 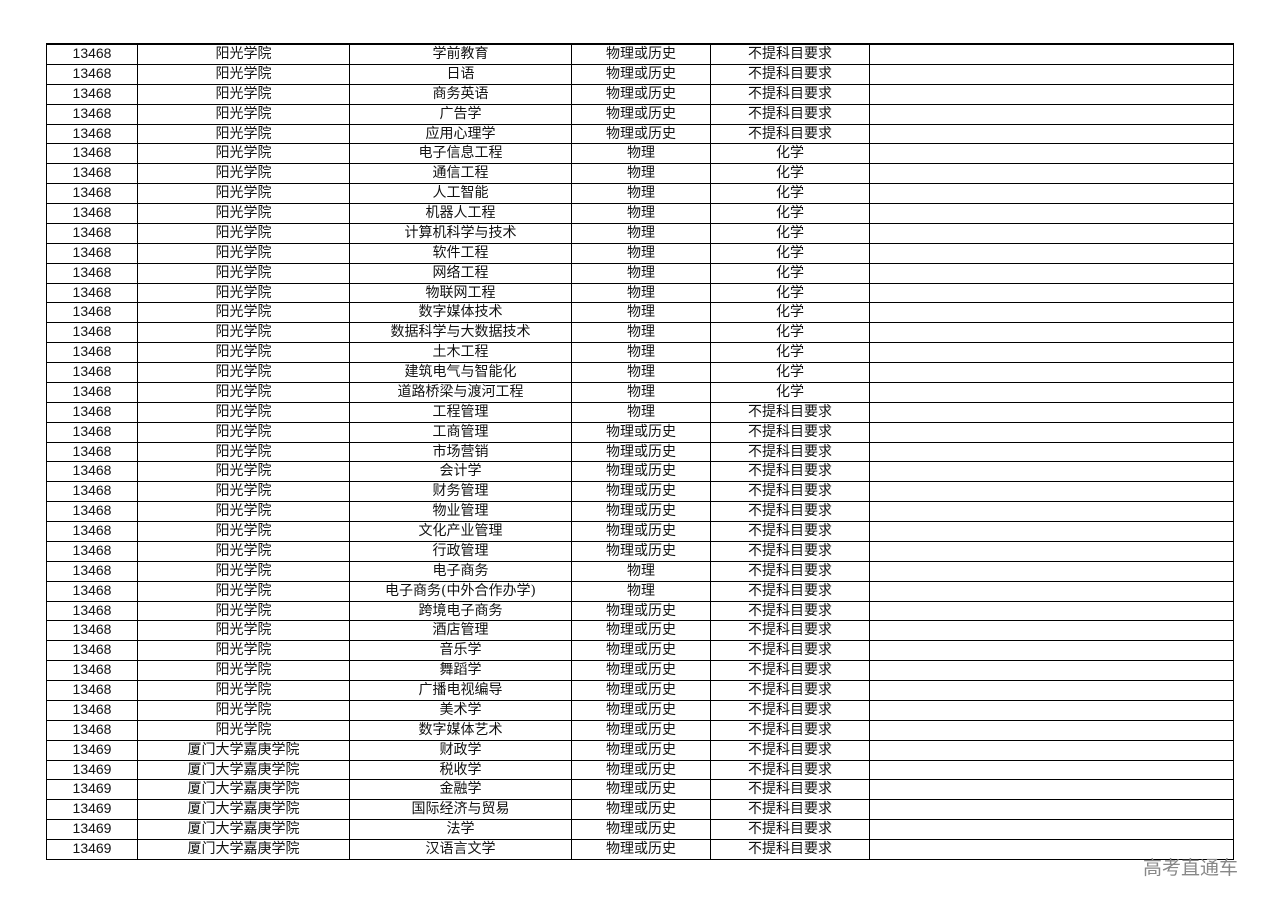 What do you see at coordinates (1191, 868) in the screenshot?
I see `watermark: 高考直通车` at bounding box center [1191, 868].